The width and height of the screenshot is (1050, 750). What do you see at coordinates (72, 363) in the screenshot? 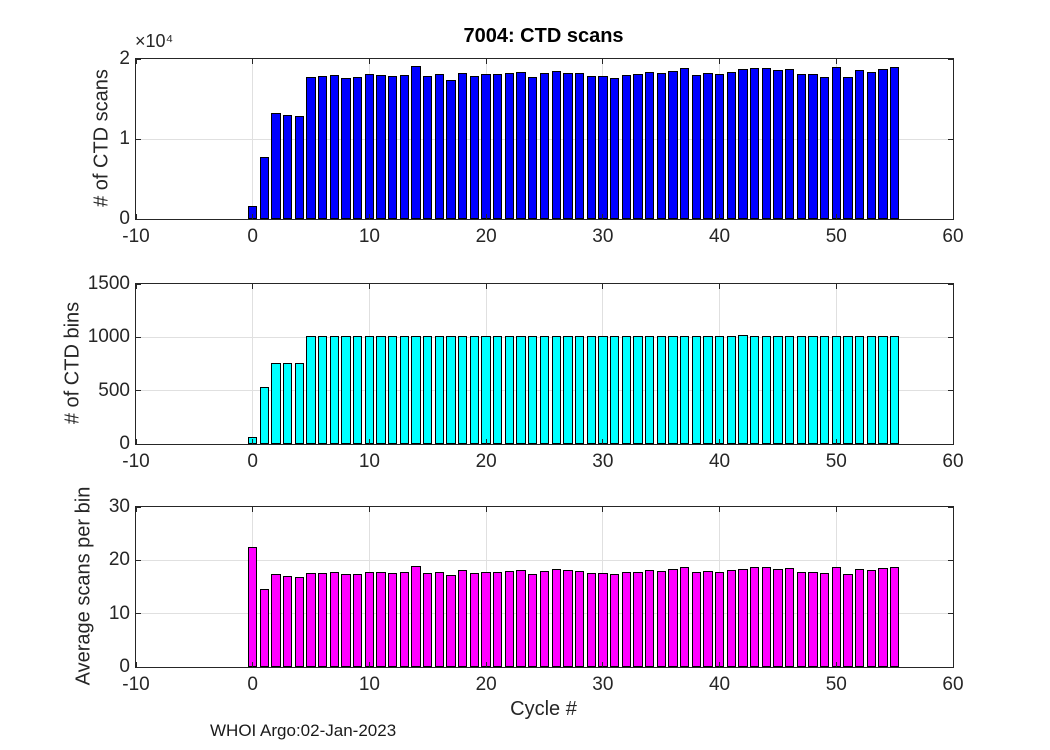
I see `y-axis-label-ctd-bins: # of CTD bins` at bounding box center [72, 363].